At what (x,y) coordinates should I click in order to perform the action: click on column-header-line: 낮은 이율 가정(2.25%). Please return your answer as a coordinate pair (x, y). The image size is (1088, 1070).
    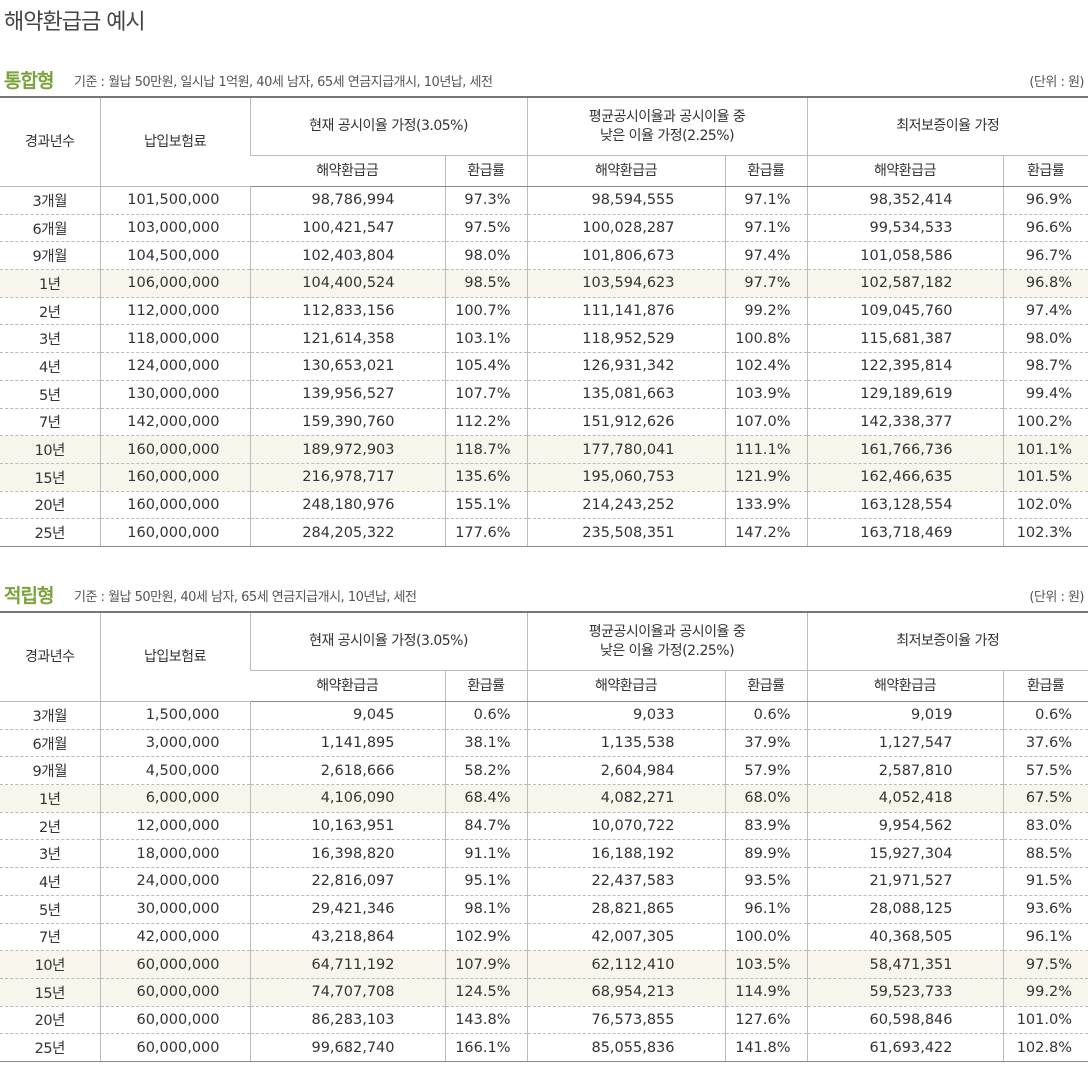
    Looking at the image, I should click on (667, 135).